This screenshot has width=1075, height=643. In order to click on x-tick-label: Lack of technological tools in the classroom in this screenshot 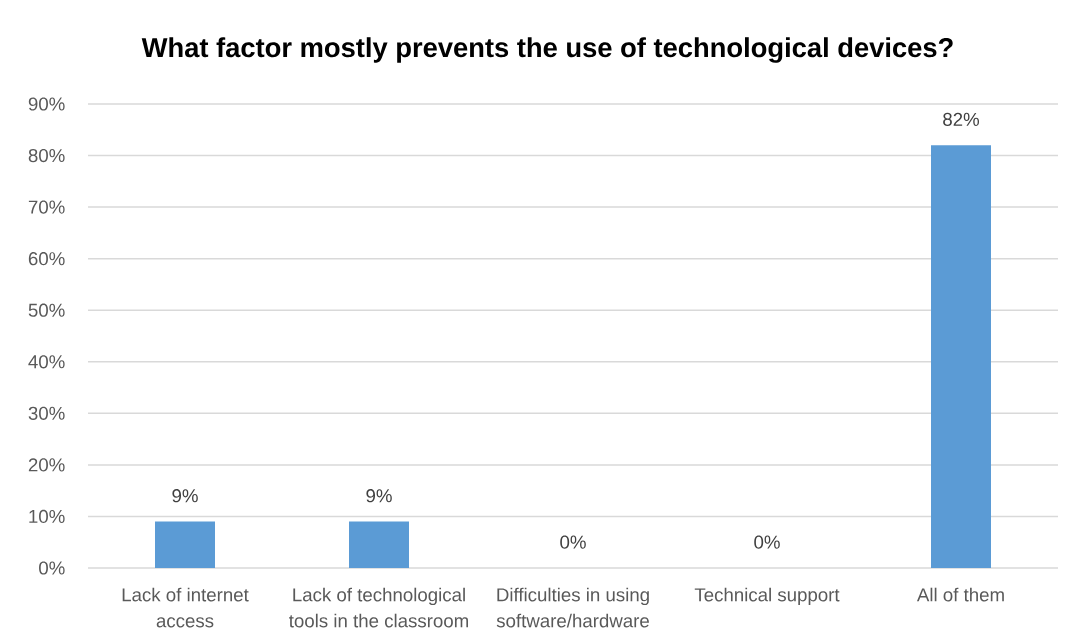, I will do `click(378, 607)`.